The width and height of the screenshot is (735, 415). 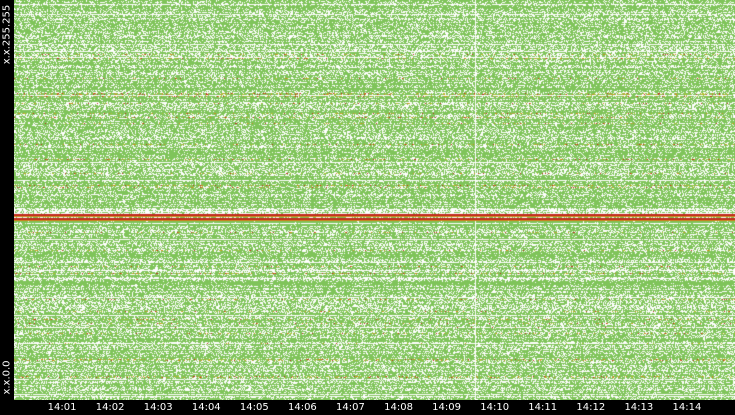 I want to click on x-tick-label: 14:11, so click(x=543, y=407).